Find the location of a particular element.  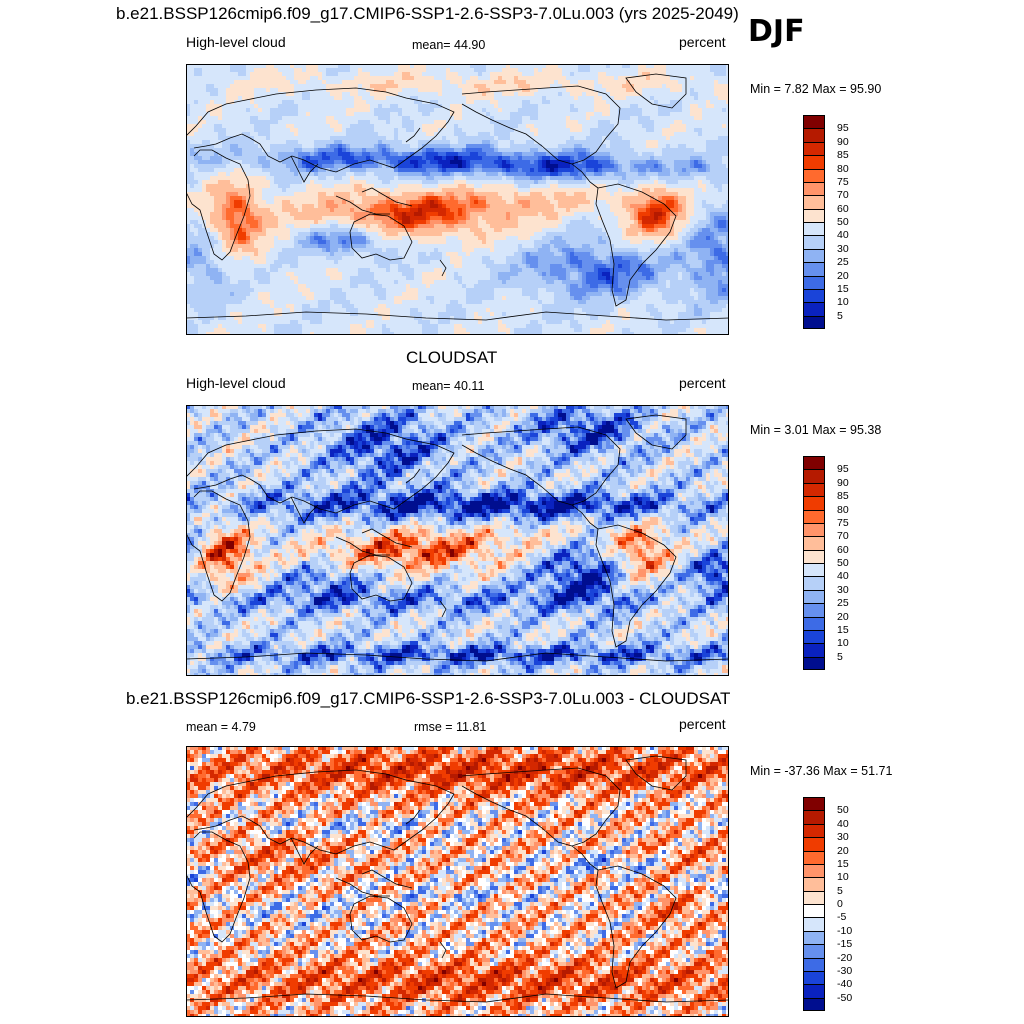

colorbar-tick-label: -5 is located at coordinates (841, 917).